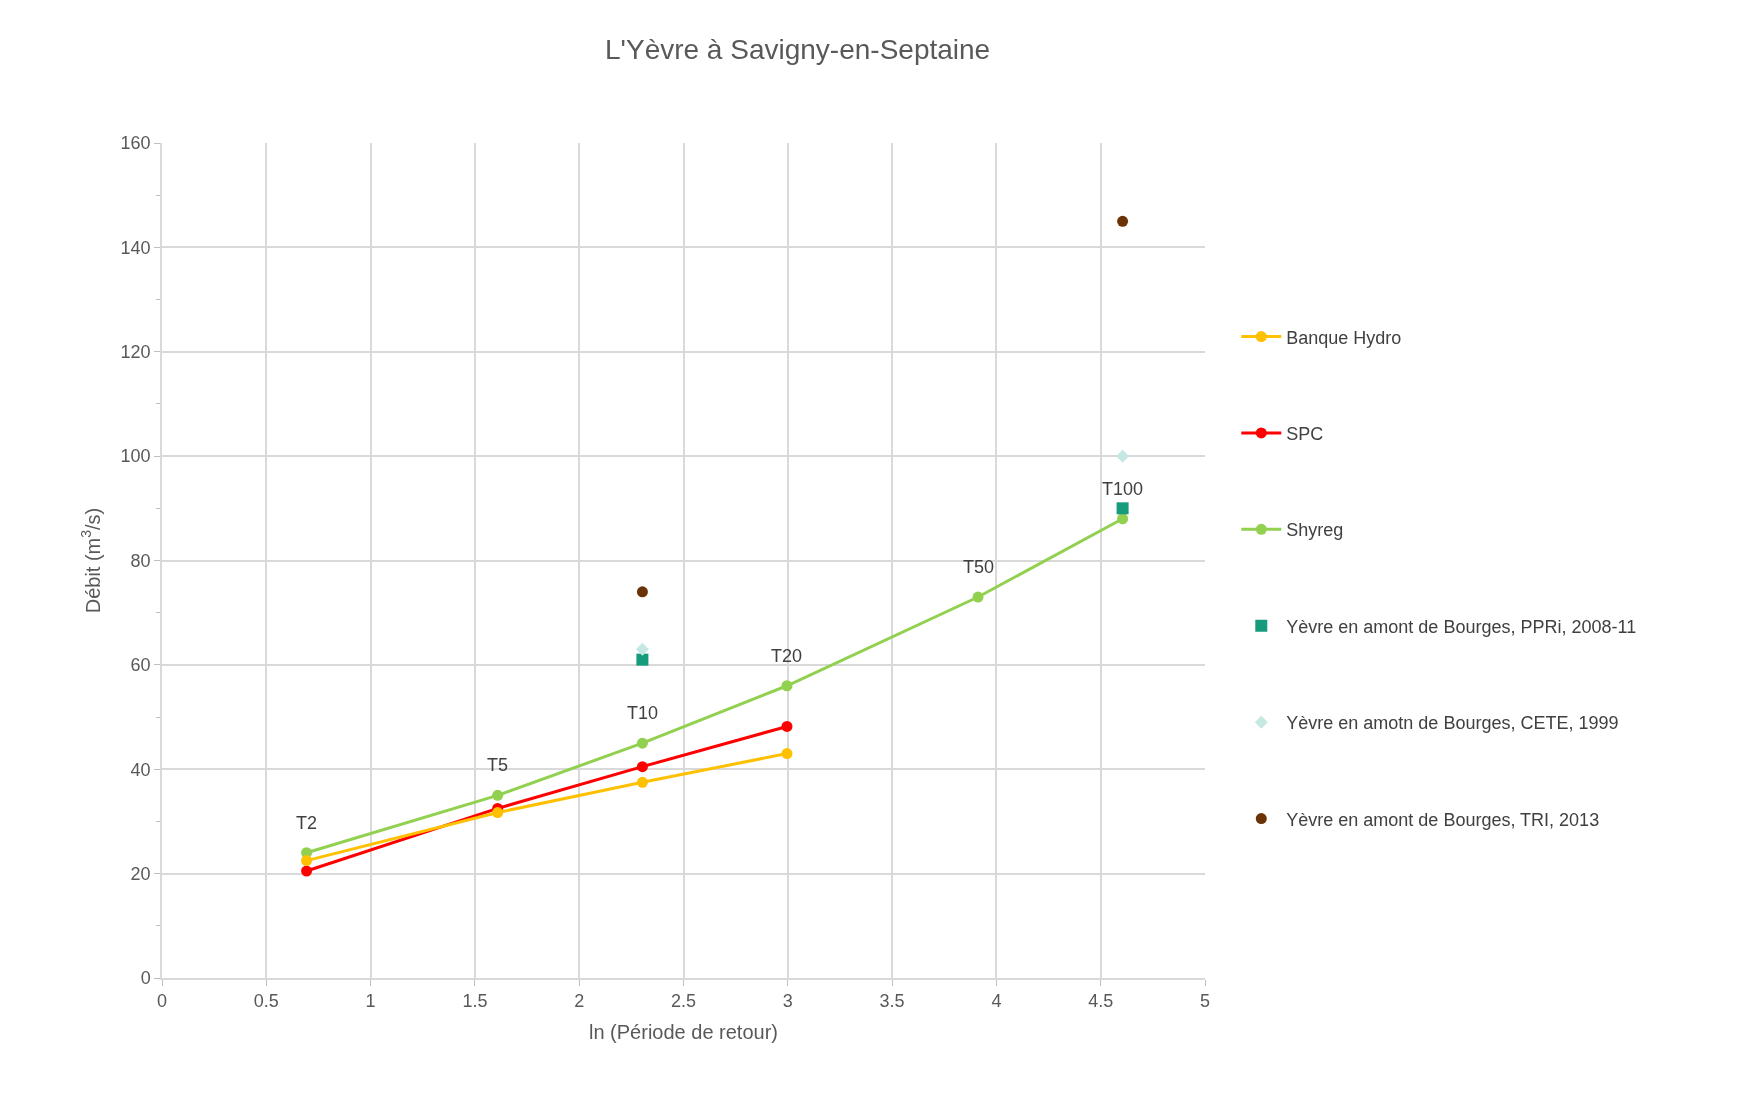 Image resolution: width=1753 pixels, height=1104 pixels. I want to click on legend-label: Banque Hydro, so click(1344, 337).